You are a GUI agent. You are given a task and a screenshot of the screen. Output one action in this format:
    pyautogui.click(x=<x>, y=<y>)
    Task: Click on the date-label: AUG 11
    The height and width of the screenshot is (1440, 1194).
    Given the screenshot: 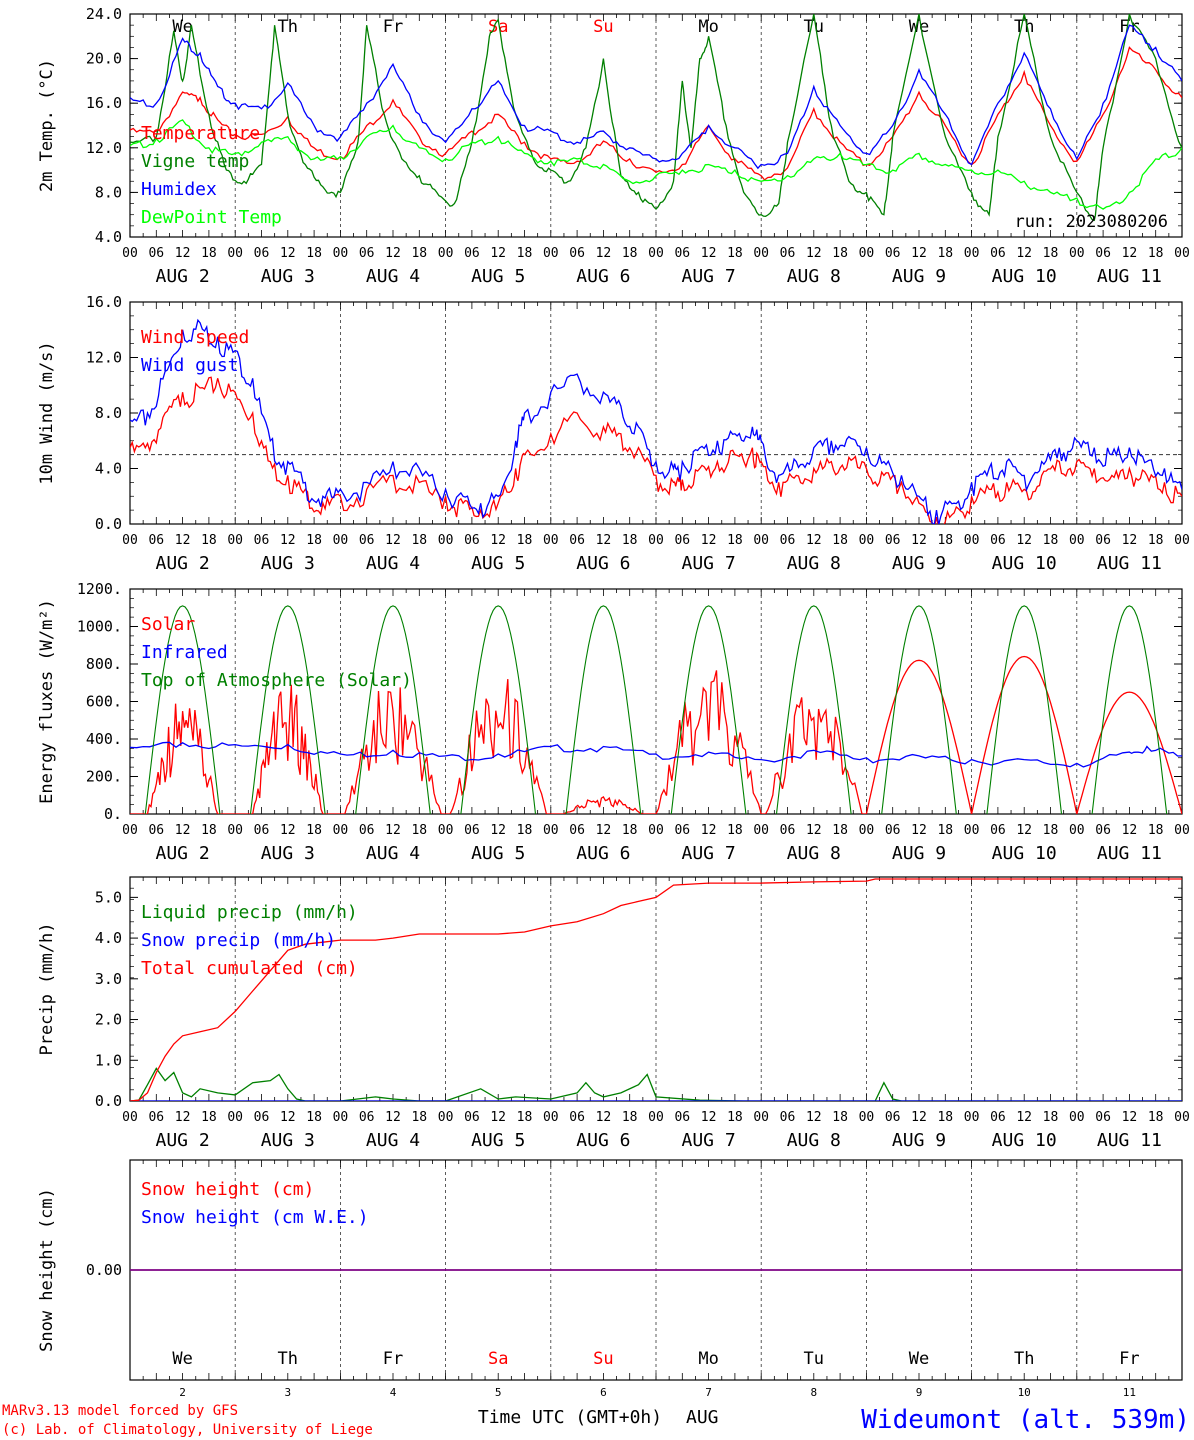 What is the action you would take?
    pyautogui.click(x=1129, y=1140)
    